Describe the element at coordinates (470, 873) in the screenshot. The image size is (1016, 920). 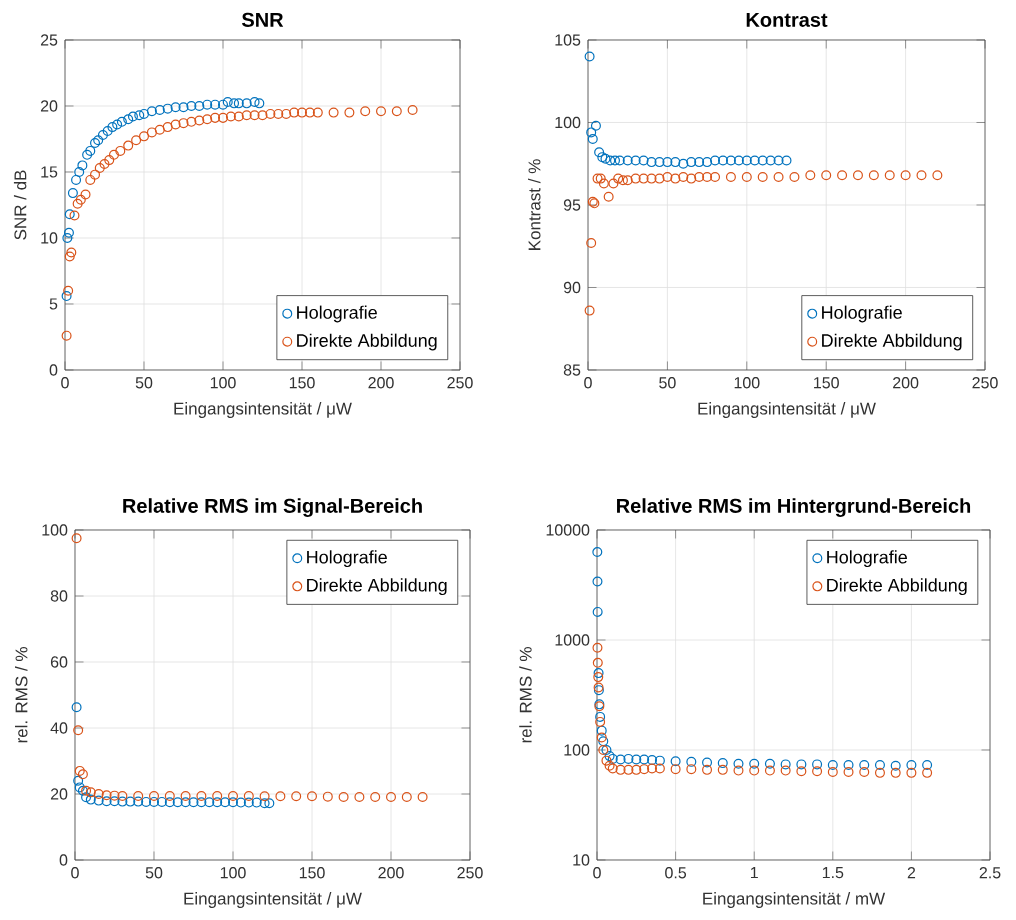
I see `x-tick-label: 250` at that location.